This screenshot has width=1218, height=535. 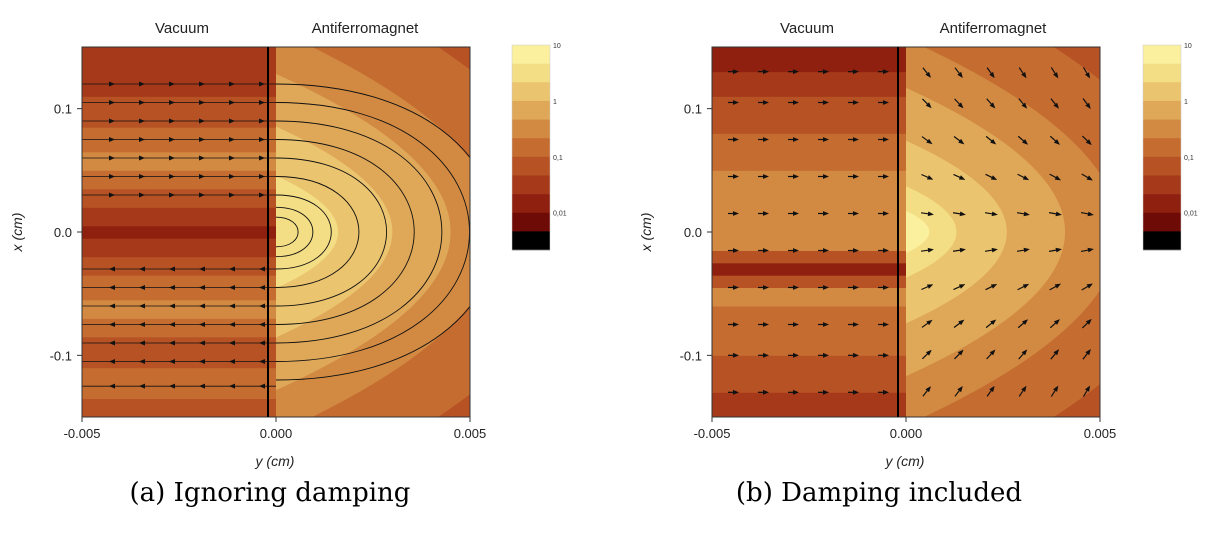 I want to click on caption-b: (b) Damping included, so click(x=879, y=493).